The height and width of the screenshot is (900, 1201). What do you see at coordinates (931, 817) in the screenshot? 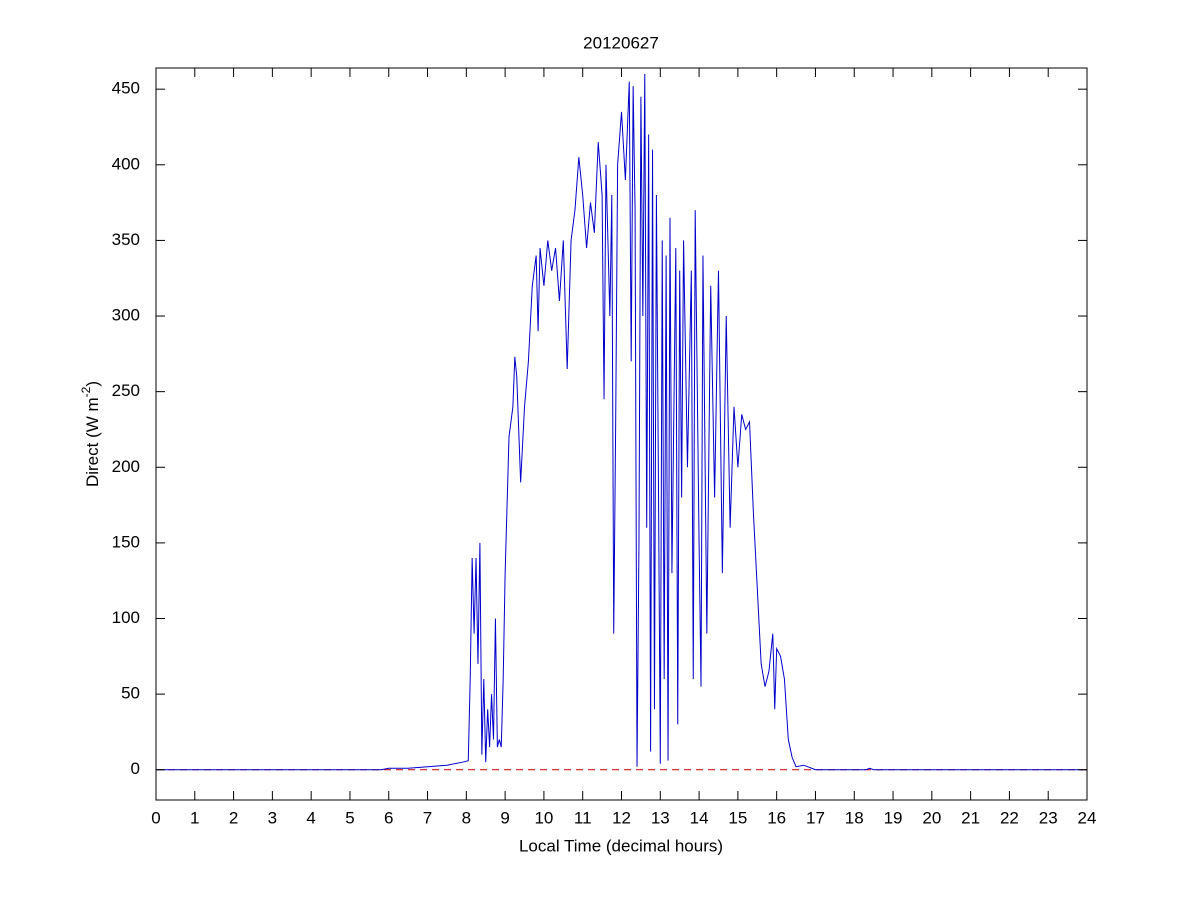
I see `x-tick-label: 20` at bounding box center [931, 817].